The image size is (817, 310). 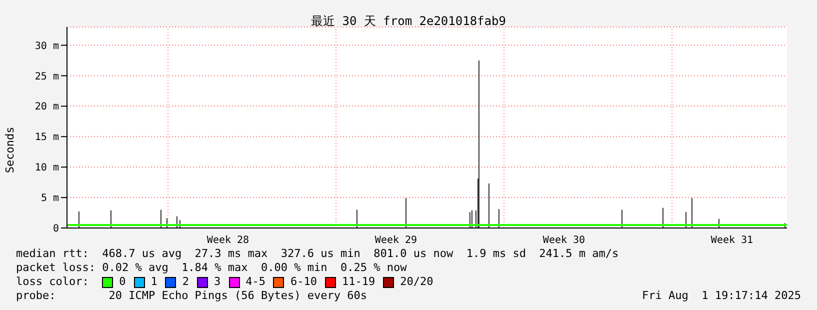 I want to click on legend-label: 20/20, so click(x=417, y=282).